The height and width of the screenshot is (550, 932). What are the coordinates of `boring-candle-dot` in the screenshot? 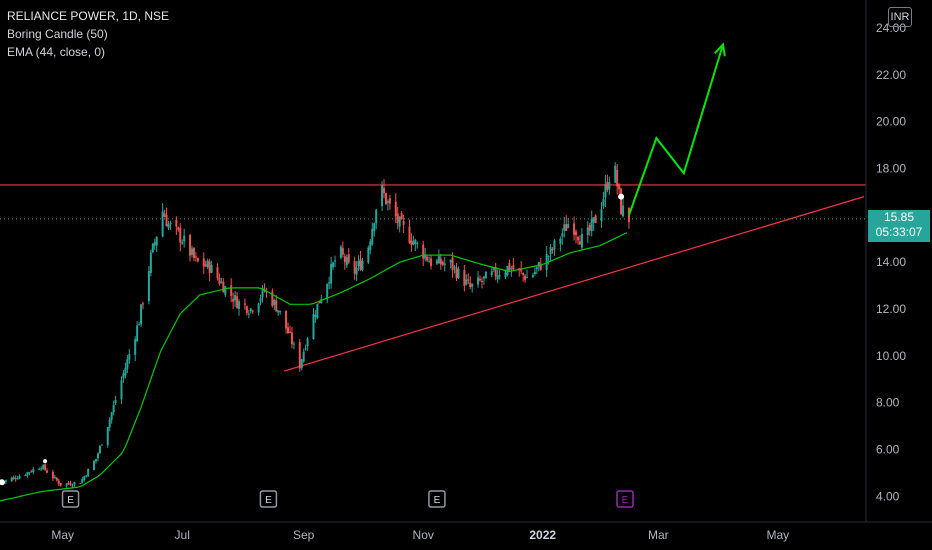 It's located at (45, 461).